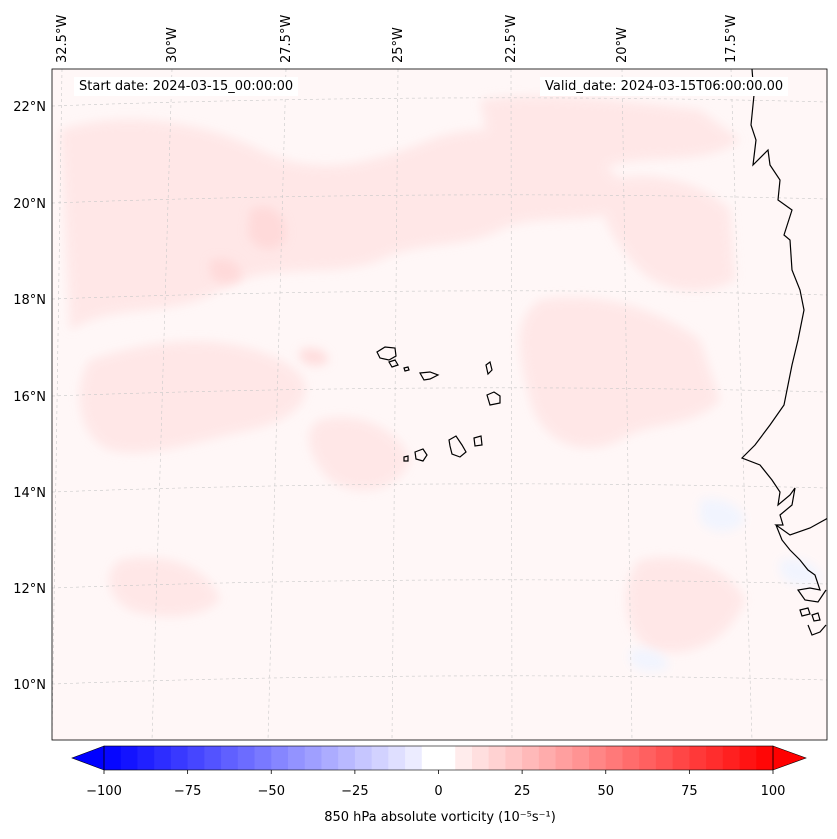 The width and height of the screenshot is (837, 839). I want to click on latitude-labels: 22°N 20°N 18°N 16°N 14°N 12°N 10°N, so click(29, 396).